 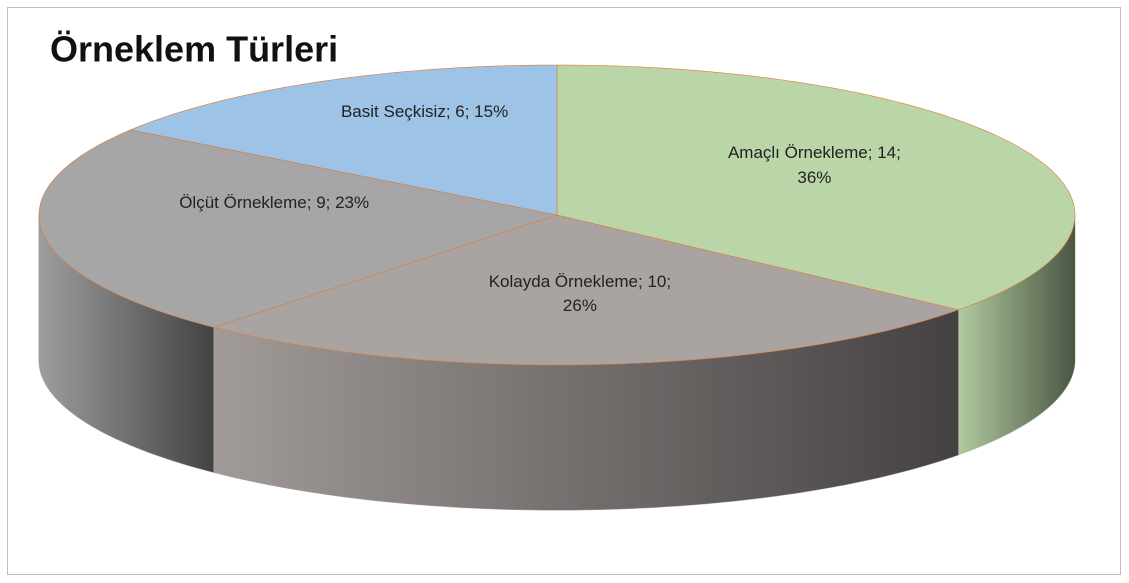 What do you see at coordinates (194, 49) in the screenshot?
I see `chart-title: Örneklem Türleri` at bounding box center [194, 49].